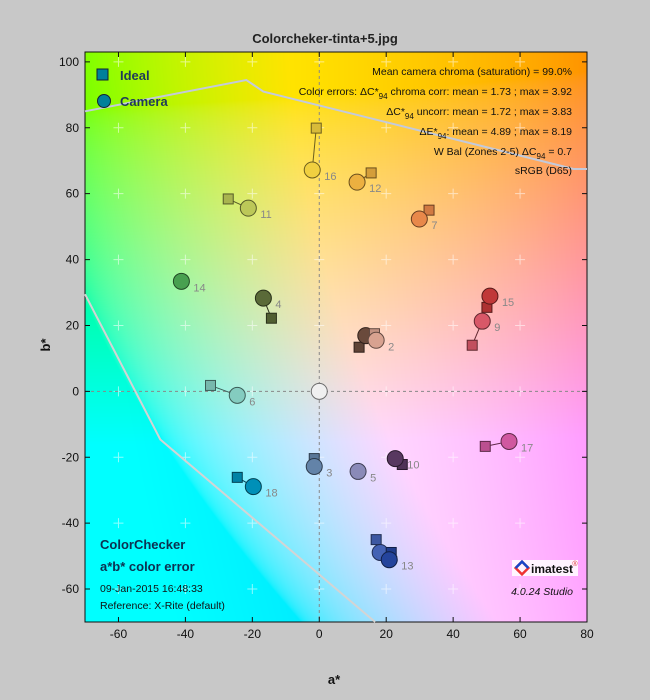  What do you see at coordinates (434, 226) in the screenshot?
I see `patch-label: 7` at bounding box center [434, 226].